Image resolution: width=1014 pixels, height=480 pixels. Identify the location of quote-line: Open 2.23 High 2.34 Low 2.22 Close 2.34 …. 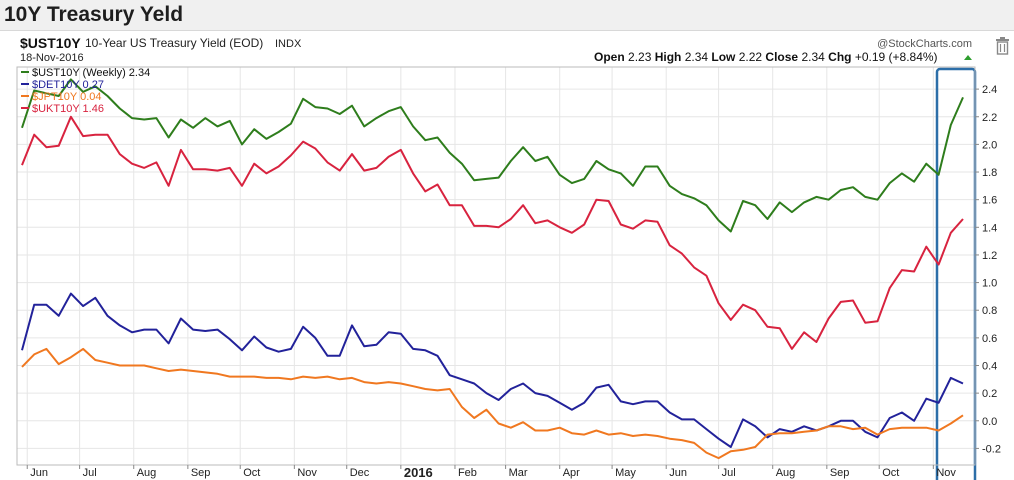
(766, 57).